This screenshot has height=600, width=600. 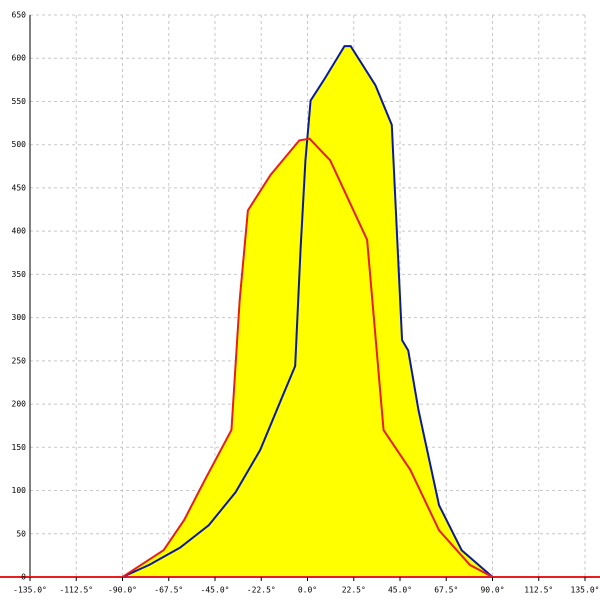 What do you see at coordinates (19, 274) in the screenshot?
I see `y-tick-label: 350` at bounding box center [19, 274].